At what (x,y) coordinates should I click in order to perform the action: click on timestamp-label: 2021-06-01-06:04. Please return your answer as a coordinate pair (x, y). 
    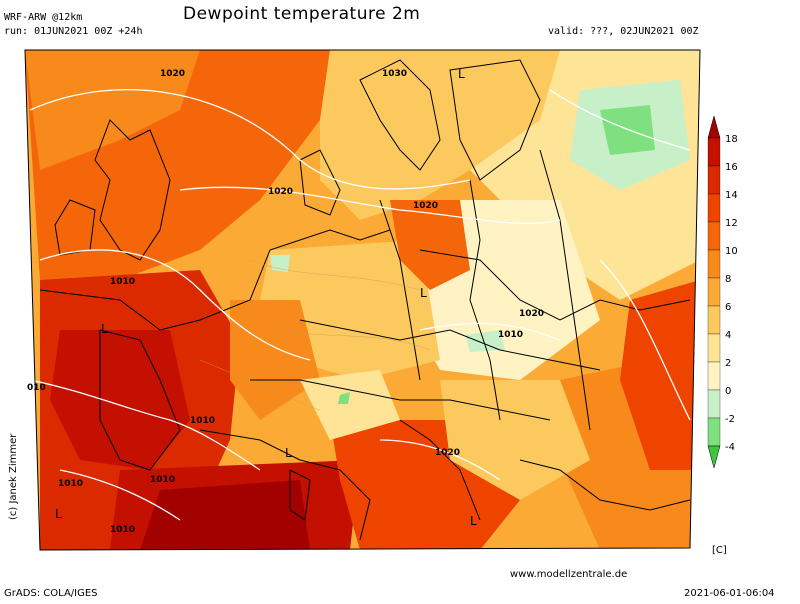
    Looking at the image, I should click on (729, 593).